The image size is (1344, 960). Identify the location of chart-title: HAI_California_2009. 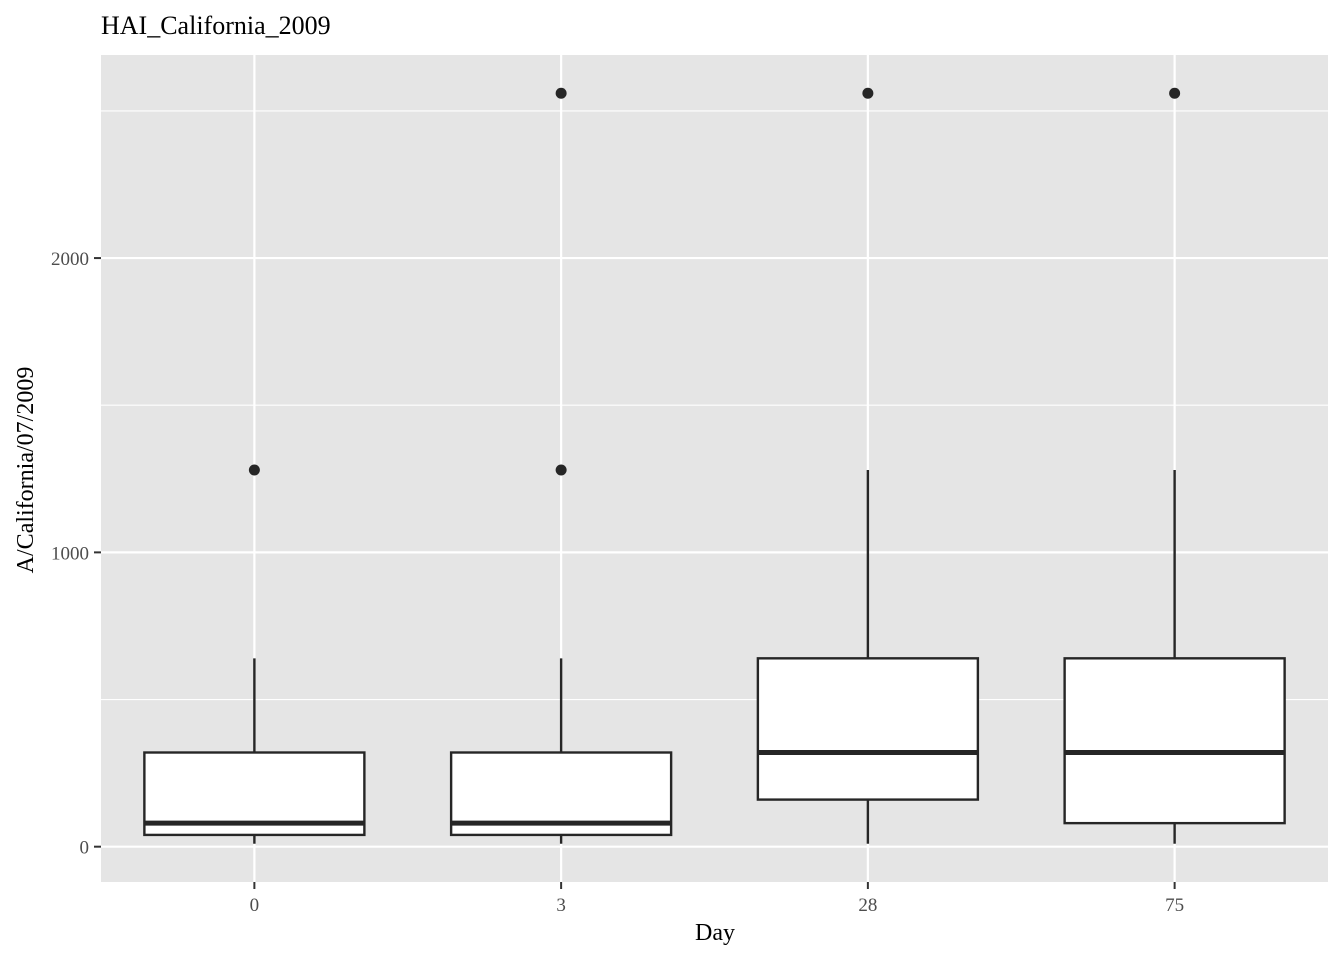
(216, 25).